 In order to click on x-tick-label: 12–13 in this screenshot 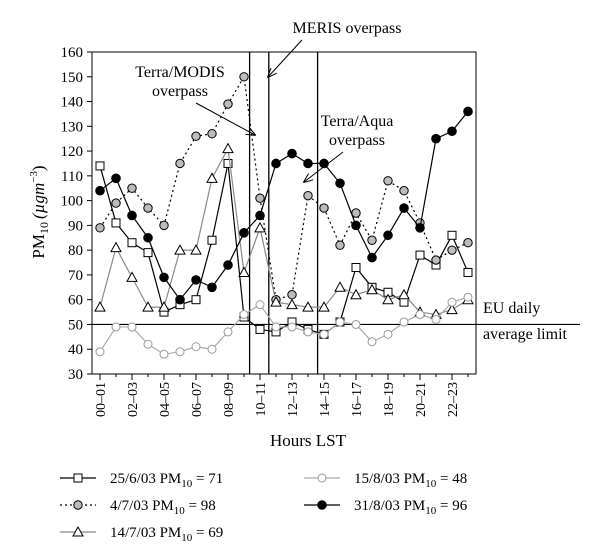, I will do `click(293, 399)`.